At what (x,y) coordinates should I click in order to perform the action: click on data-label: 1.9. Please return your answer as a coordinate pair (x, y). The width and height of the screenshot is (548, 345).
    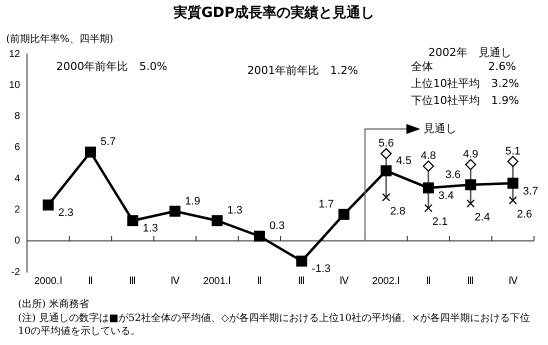
    Looking at the image, I should click on (192, 201).